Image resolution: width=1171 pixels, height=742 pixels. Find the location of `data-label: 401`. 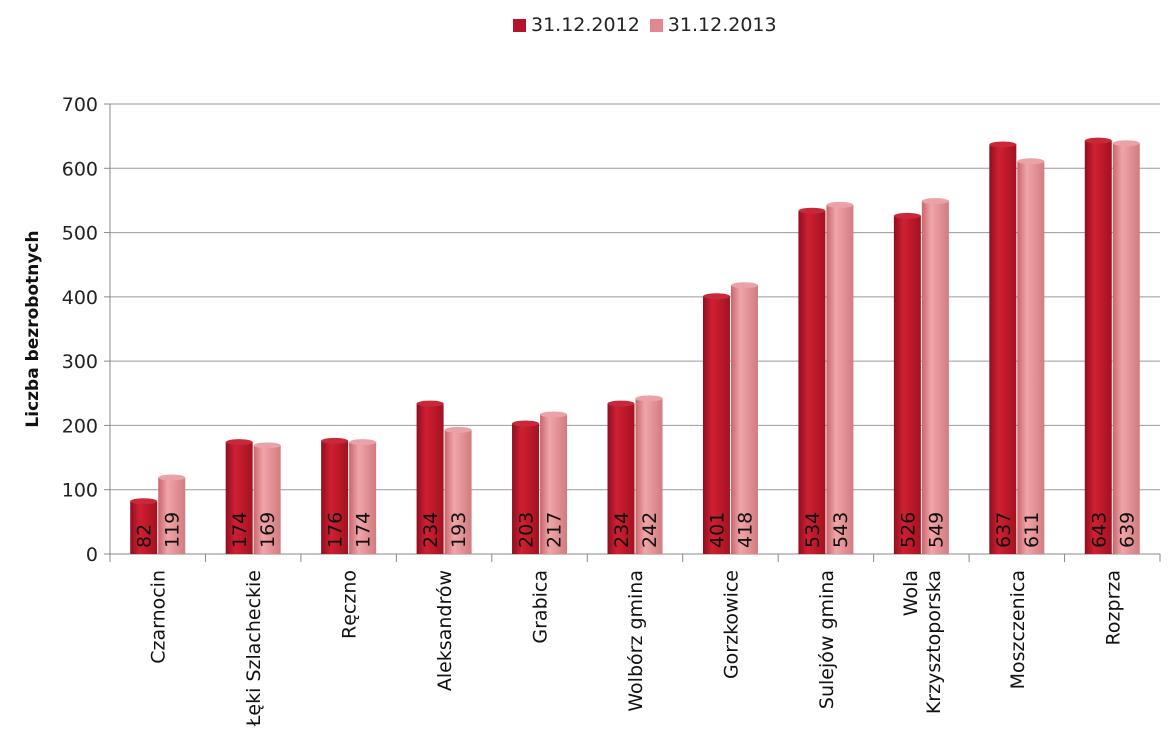

data-label: 401 is located at coordinates (717, 530).